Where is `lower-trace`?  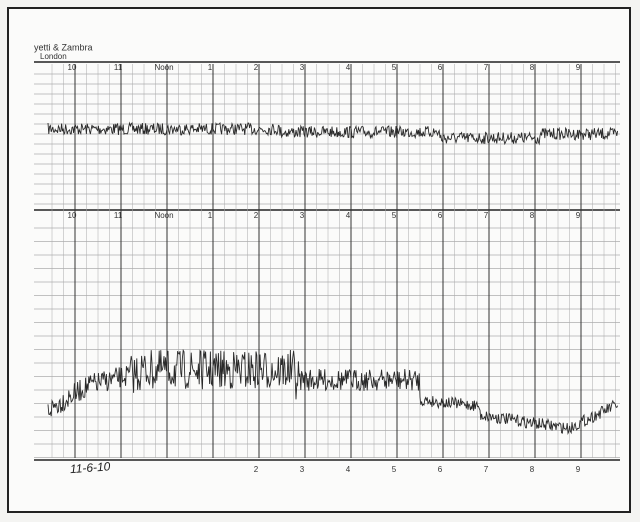 lower-trace is located at coordinates (333, 392).